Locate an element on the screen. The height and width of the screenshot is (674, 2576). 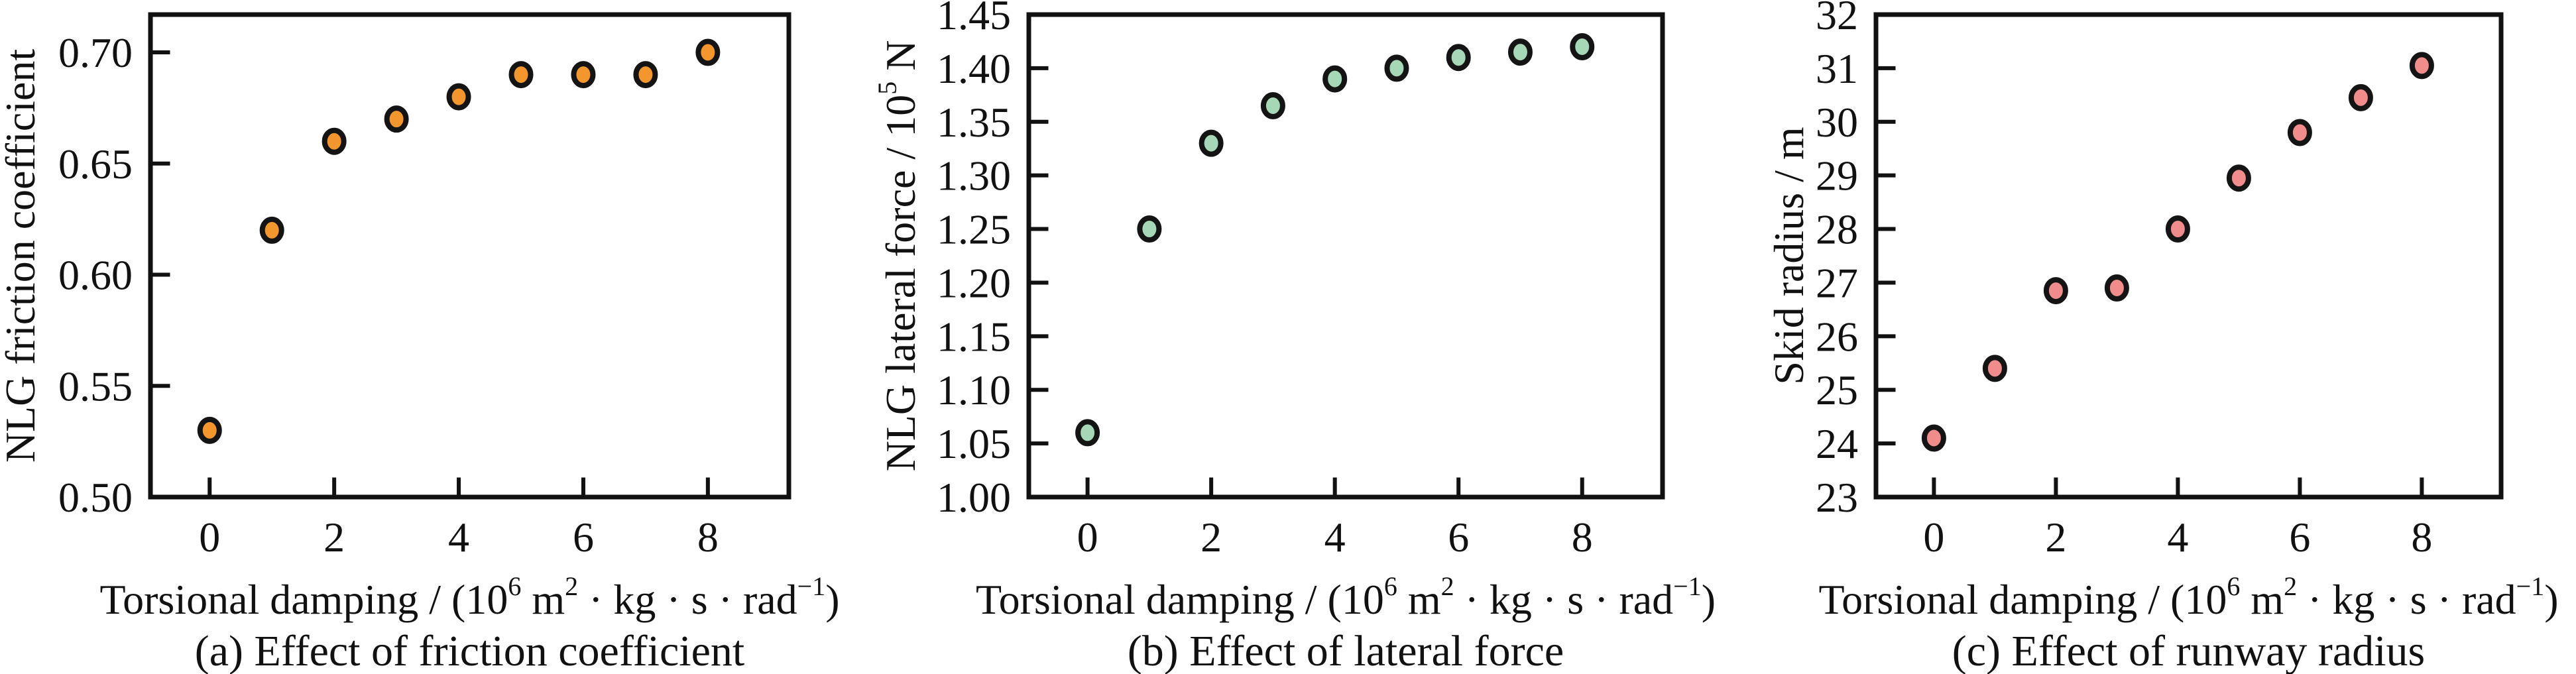
y-tick-label: 30 is located at coordinates (1837, 122).